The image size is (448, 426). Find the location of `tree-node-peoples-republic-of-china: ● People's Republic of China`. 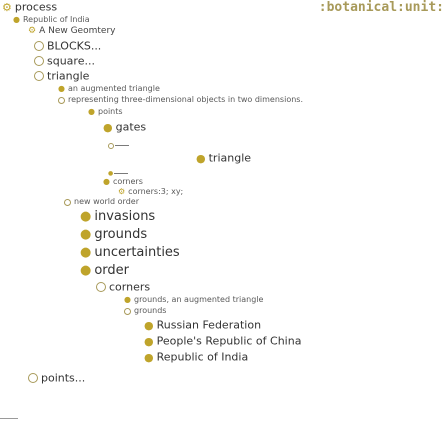

tree-node-peoples-republic-of-china: ● People's Republic of China is located at coordinates (222, 341).